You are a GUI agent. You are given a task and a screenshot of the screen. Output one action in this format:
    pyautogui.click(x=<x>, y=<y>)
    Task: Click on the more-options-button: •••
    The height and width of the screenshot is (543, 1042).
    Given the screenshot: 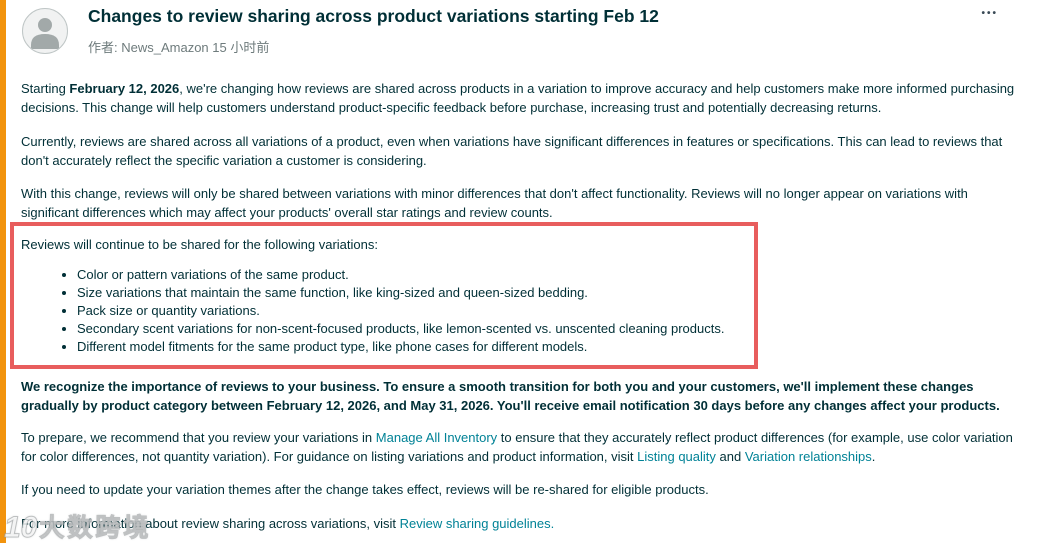 What is the action you would take?
    pyautogui.click(x=989, y=13)
    